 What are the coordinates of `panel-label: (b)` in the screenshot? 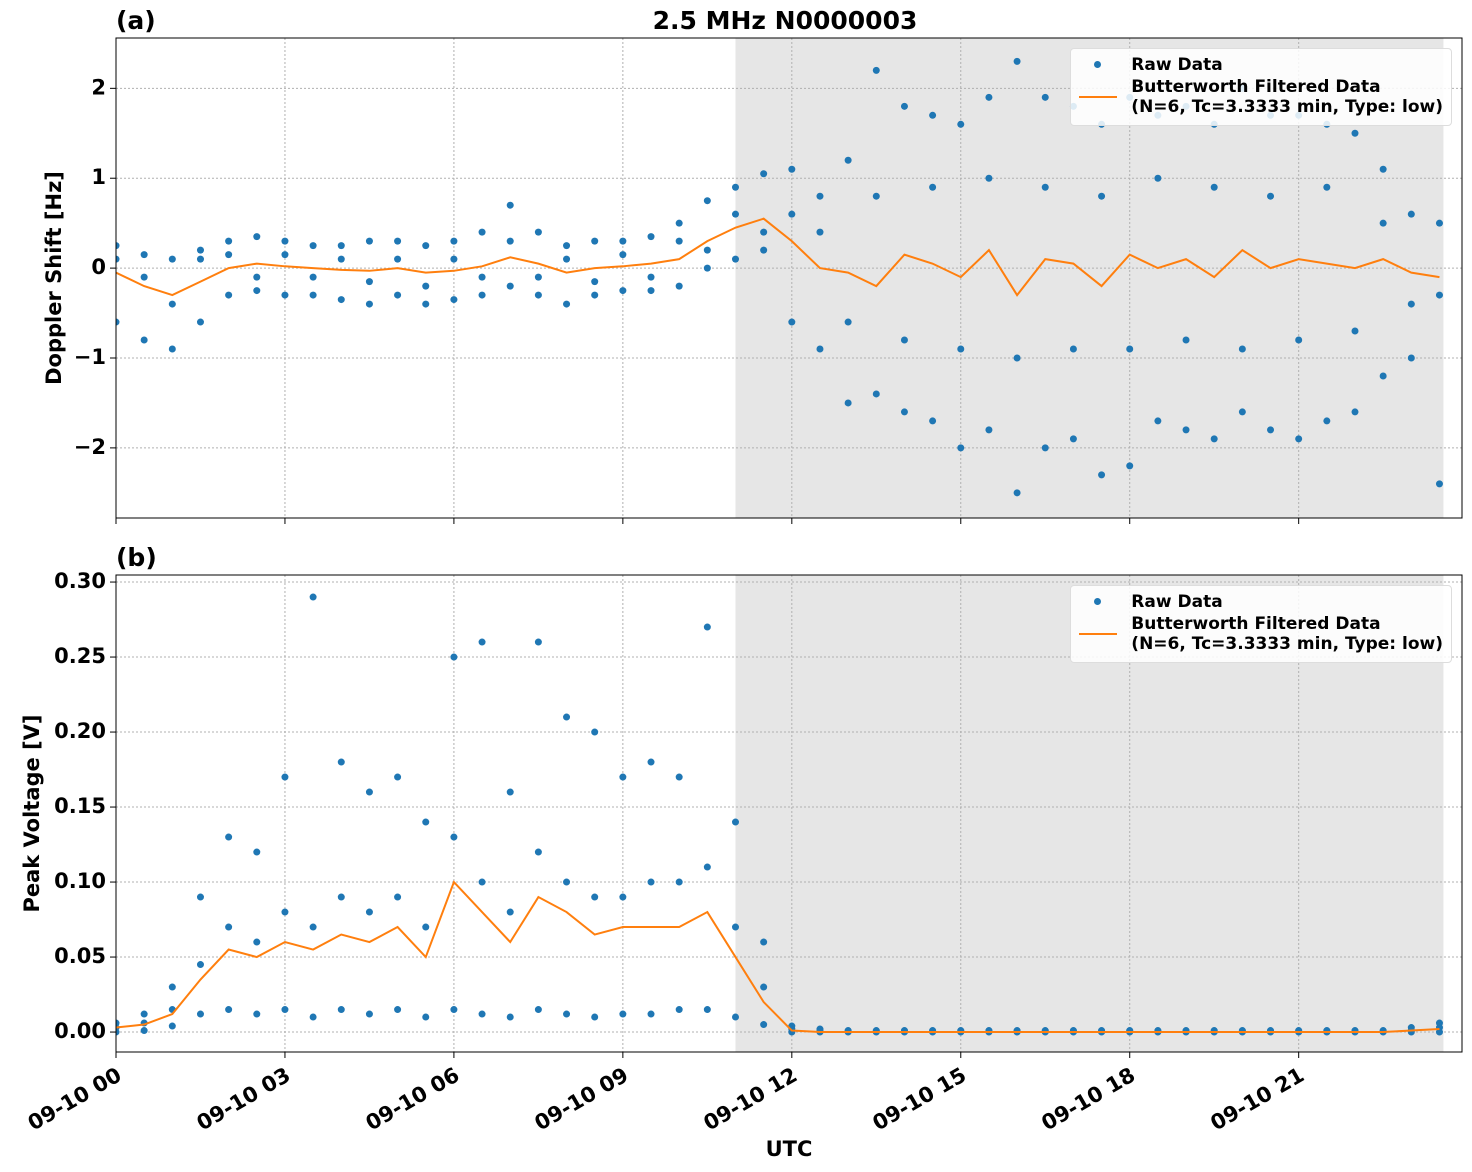 It's located at (136, 557).